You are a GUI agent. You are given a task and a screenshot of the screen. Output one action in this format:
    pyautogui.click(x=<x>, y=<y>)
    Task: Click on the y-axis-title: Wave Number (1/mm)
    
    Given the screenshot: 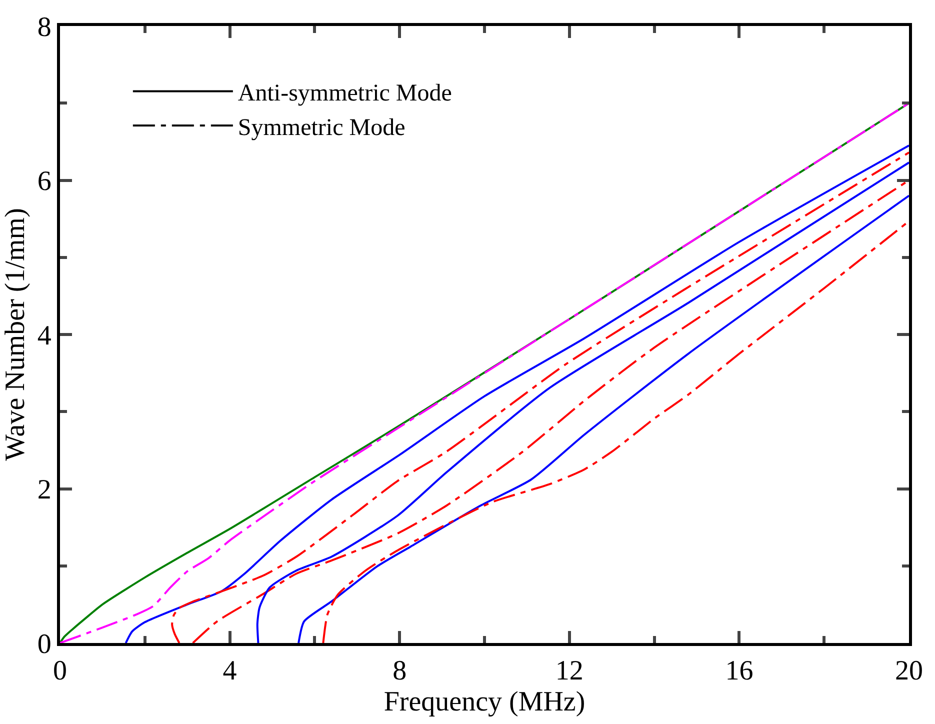 What is the action you would take?
    pyautogui.click(x=15, y=334)
    